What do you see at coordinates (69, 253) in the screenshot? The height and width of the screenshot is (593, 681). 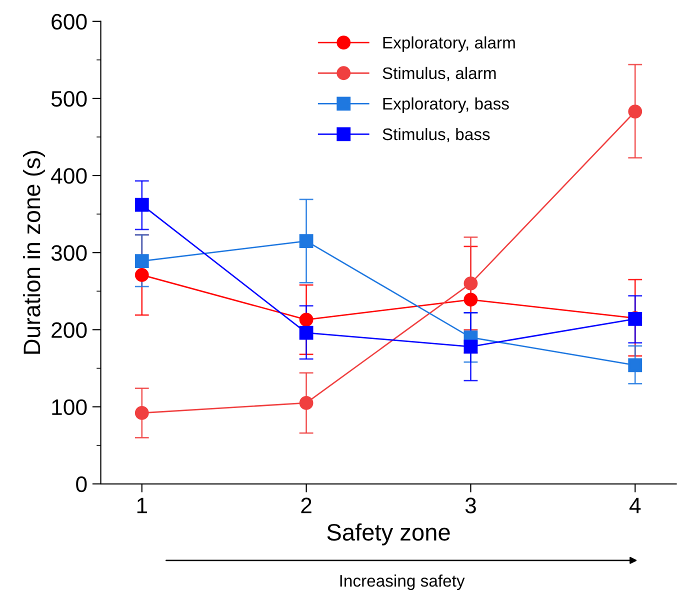 I see `y-tick-label: 300` at bounding box center [69, 253].